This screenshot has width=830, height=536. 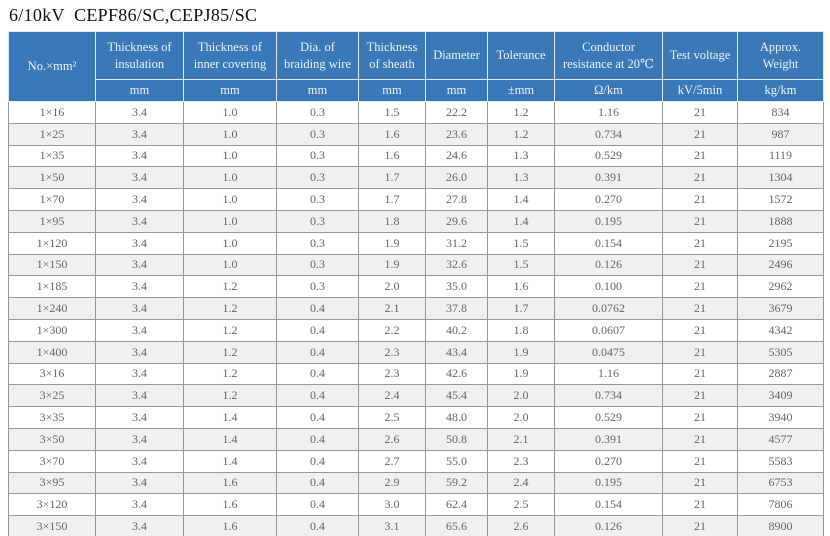 I want to click on col-header-insulation: Thickness of insulation, so click(x=139, y=55).